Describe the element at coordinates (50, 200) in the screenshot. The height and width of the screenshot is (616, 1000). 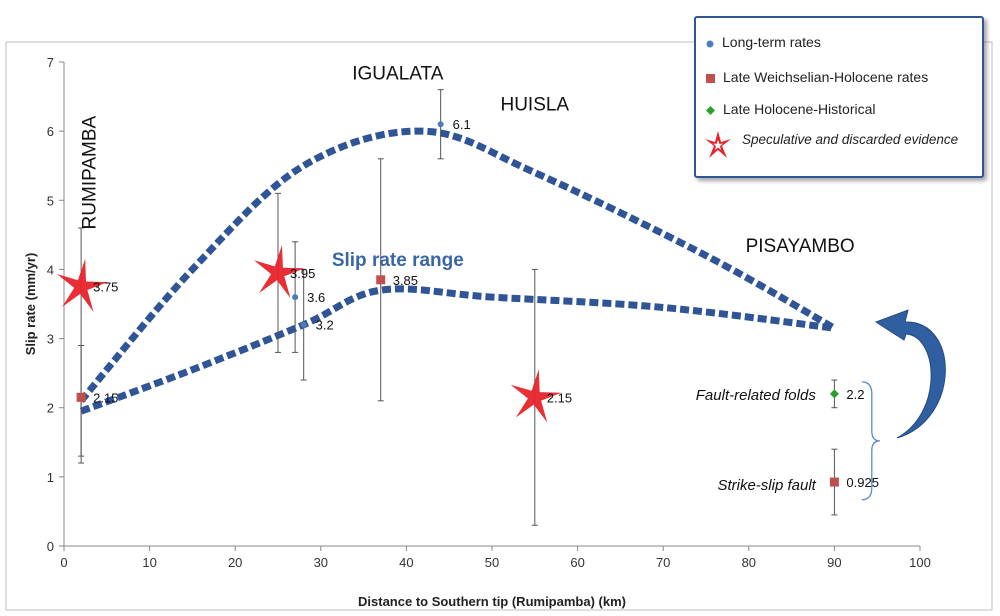
I see `y-tick-label: 5` at that location.